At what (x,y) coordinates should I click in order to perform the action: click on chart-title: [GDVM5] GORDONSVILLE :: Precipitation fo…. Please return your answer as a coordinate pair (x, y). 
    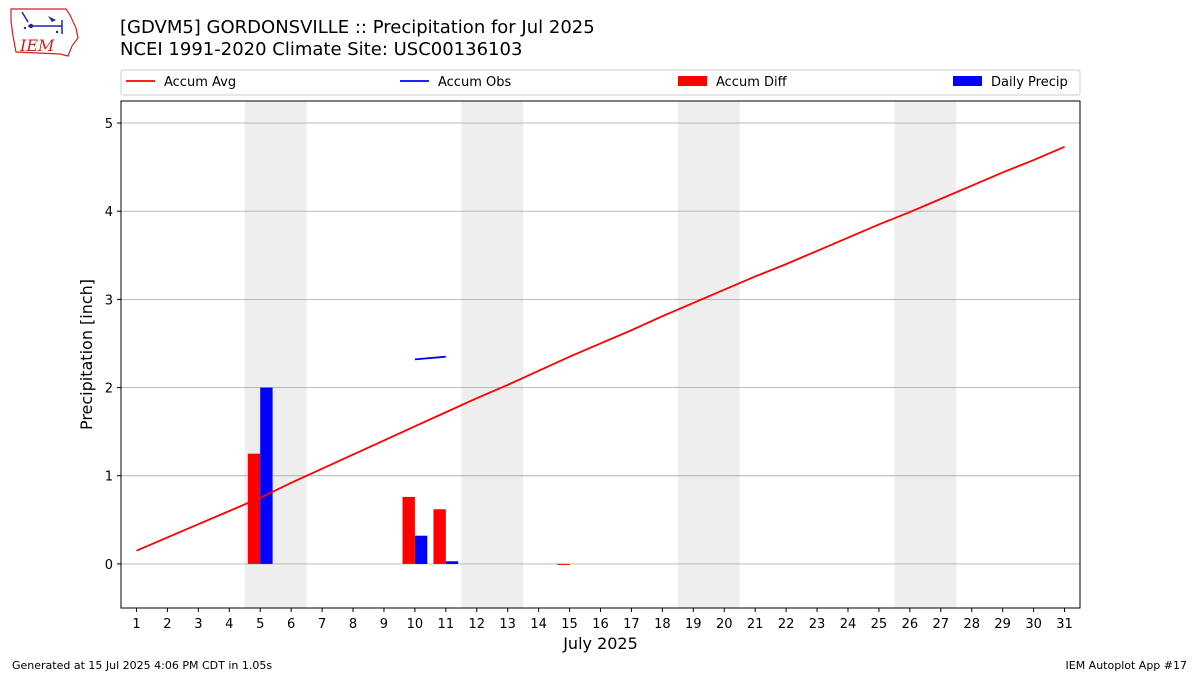
    Looking at the image, I should click on (357, 39).